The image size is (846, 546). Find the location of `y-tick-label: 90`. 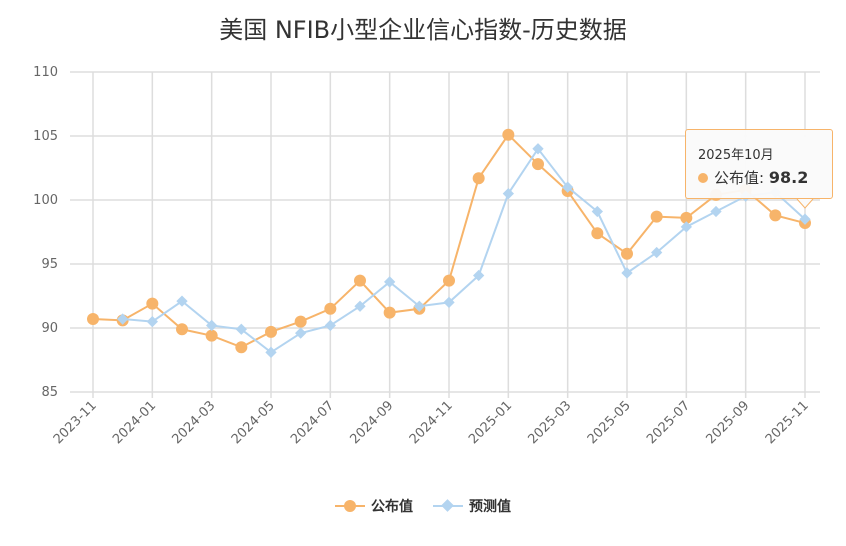

y-tick-label: 90 is located at coordinates (49, 328).